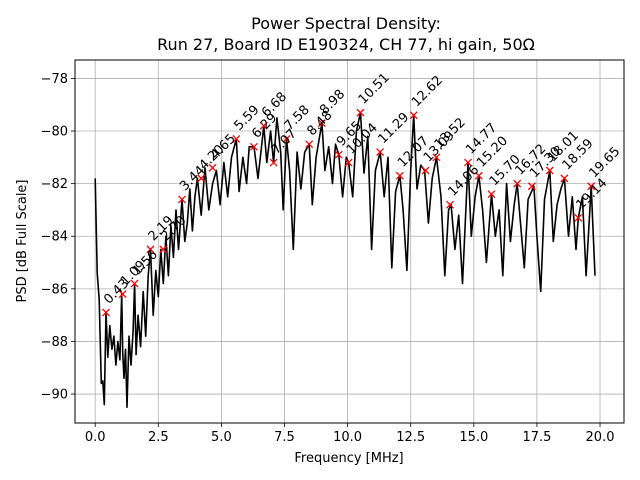  Describe the element at coordinates (22, 240) in the screenshot. I see `y-axis-label: PSD [dB Full Scale]` at that location.